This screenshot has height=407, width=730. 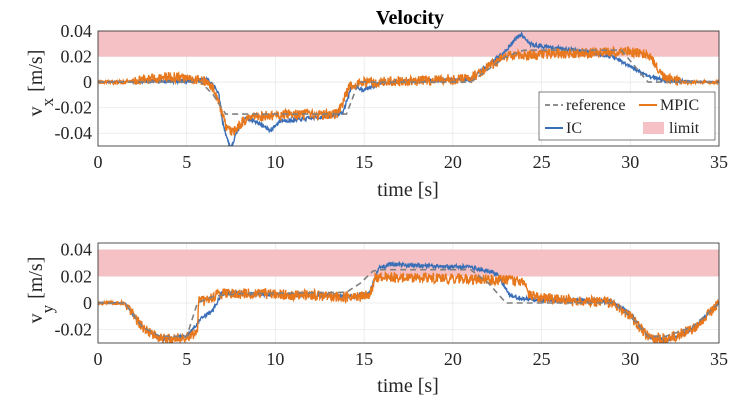 I want to click on legend-limit-swatch, so click(x=653, y=128).